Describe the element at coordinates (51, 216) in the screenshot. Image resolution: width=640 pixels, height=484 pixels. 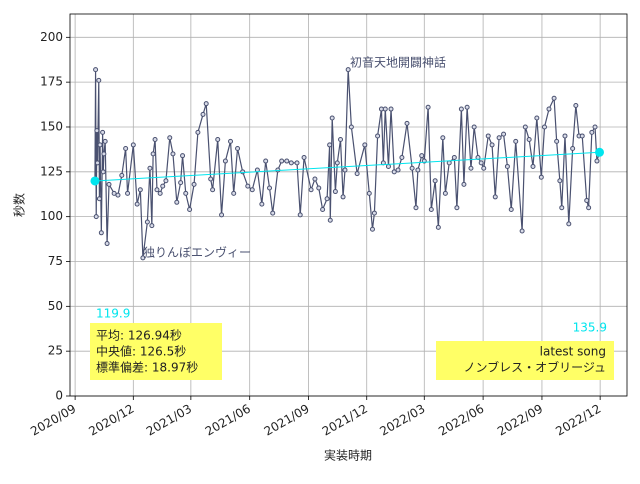
I see `y-tick-label: 100` at that location.